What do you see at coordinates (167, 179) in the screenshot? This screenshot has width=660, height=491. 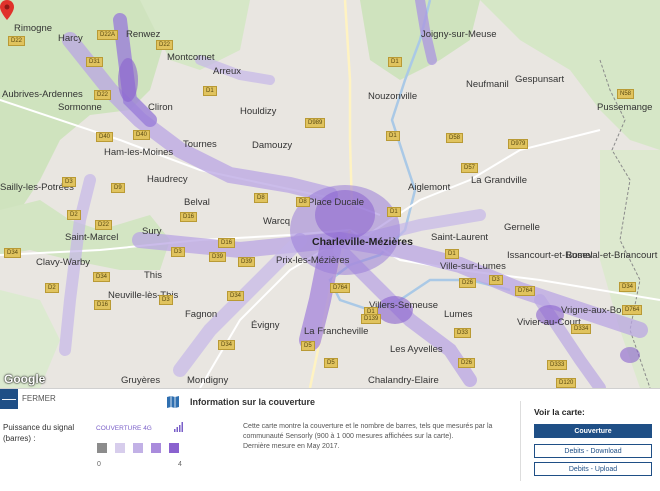 I see `place-label: Haudrecy` at bounding box center [167, 179].